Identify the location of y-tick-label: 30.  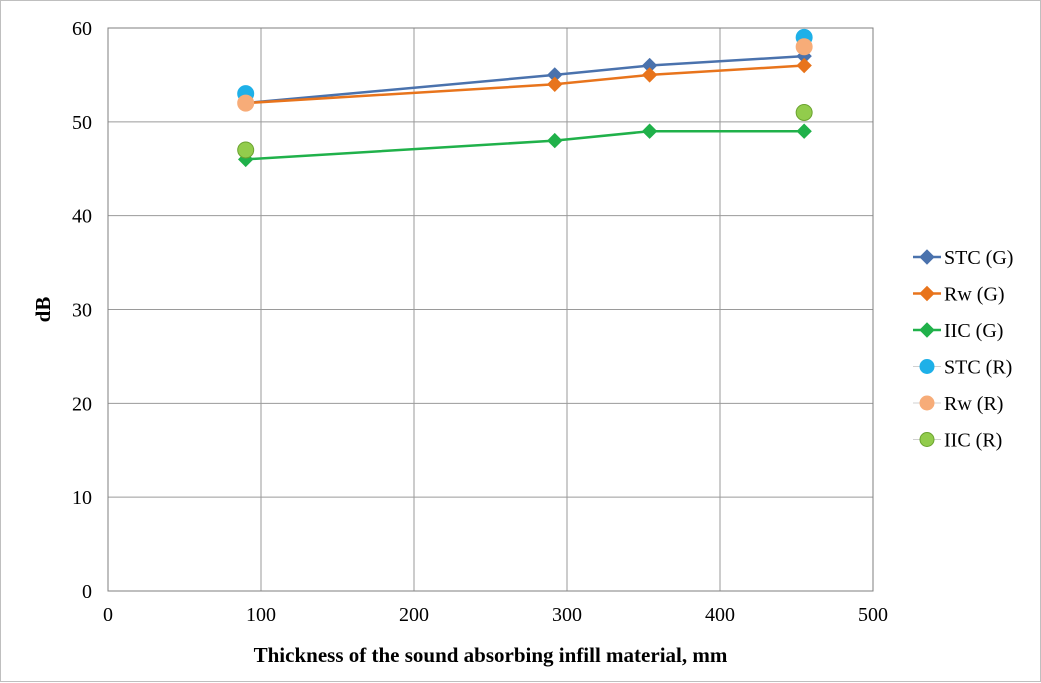
(82, 311).